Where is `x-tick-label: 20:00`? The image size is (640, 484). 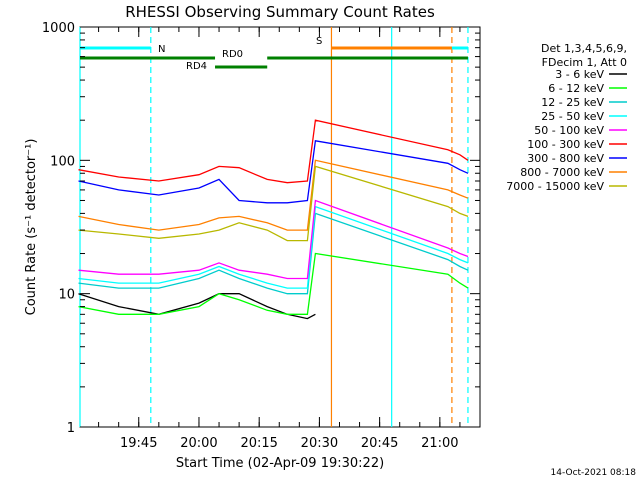
x-tick-label: 20:00 is located at coordinates (198, 443).